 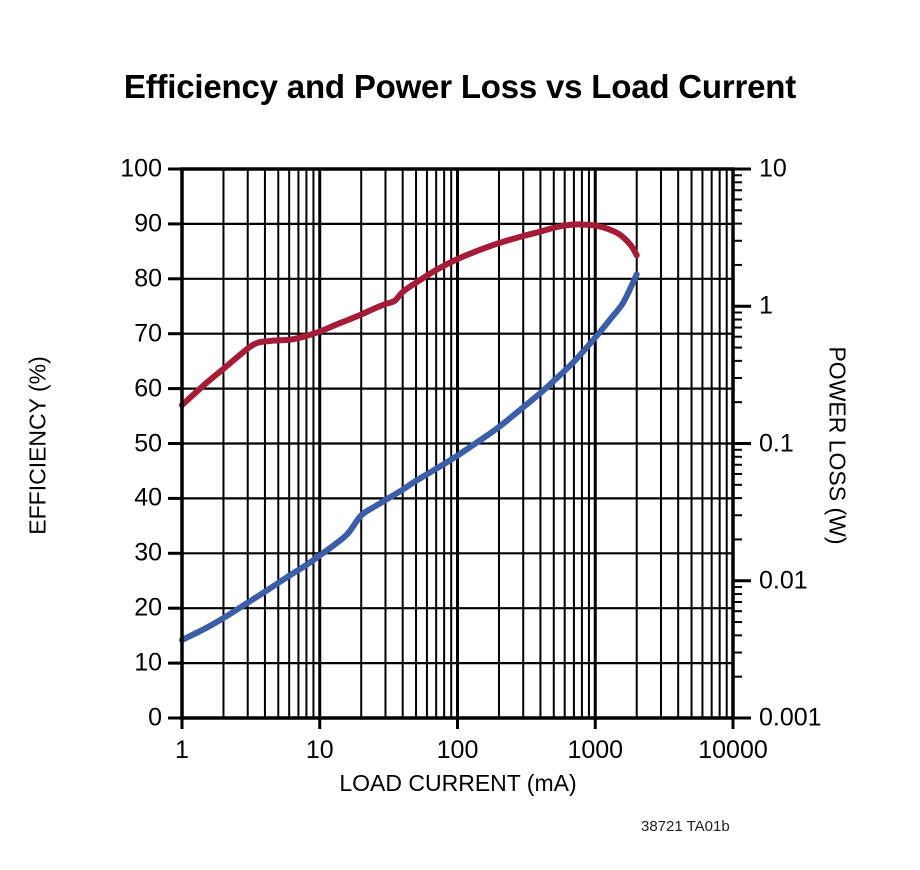 I want to click on y-left-tick-40: 40, so click(x=148, y=497).